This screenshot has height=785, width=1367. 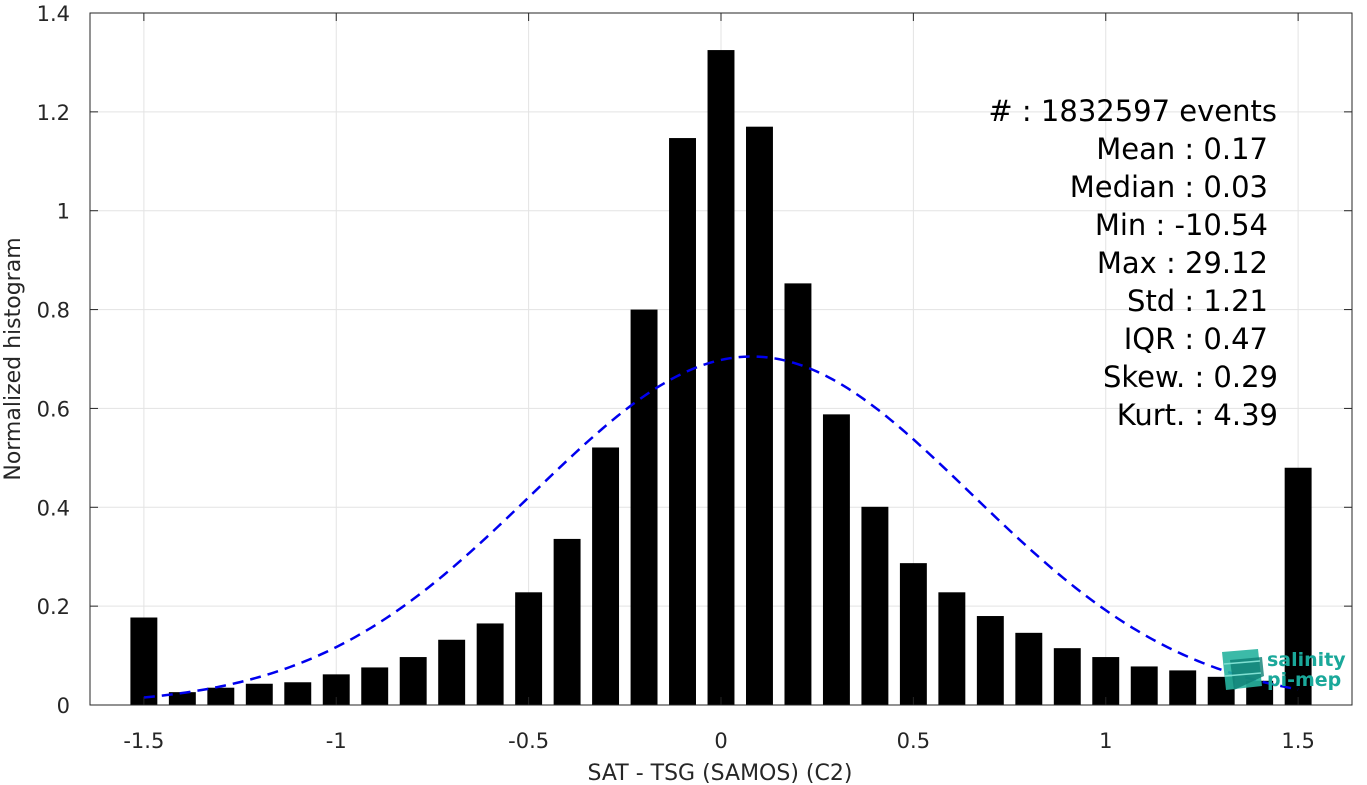 I want to click on globe-cube-icon, so click(x=1243, y=669).